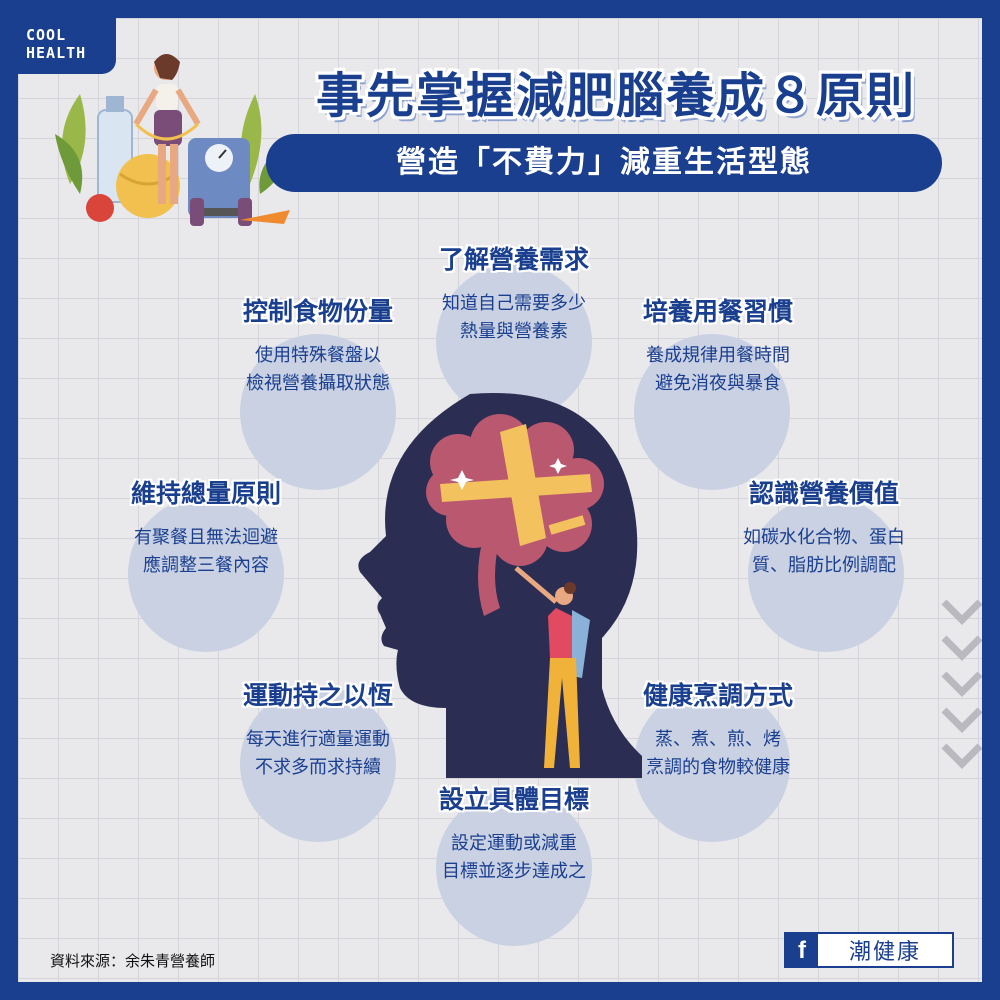 The image size is (1000, 1000). I want to click on principle-desc-line: 知道自己需要多少, so click(514, 303).